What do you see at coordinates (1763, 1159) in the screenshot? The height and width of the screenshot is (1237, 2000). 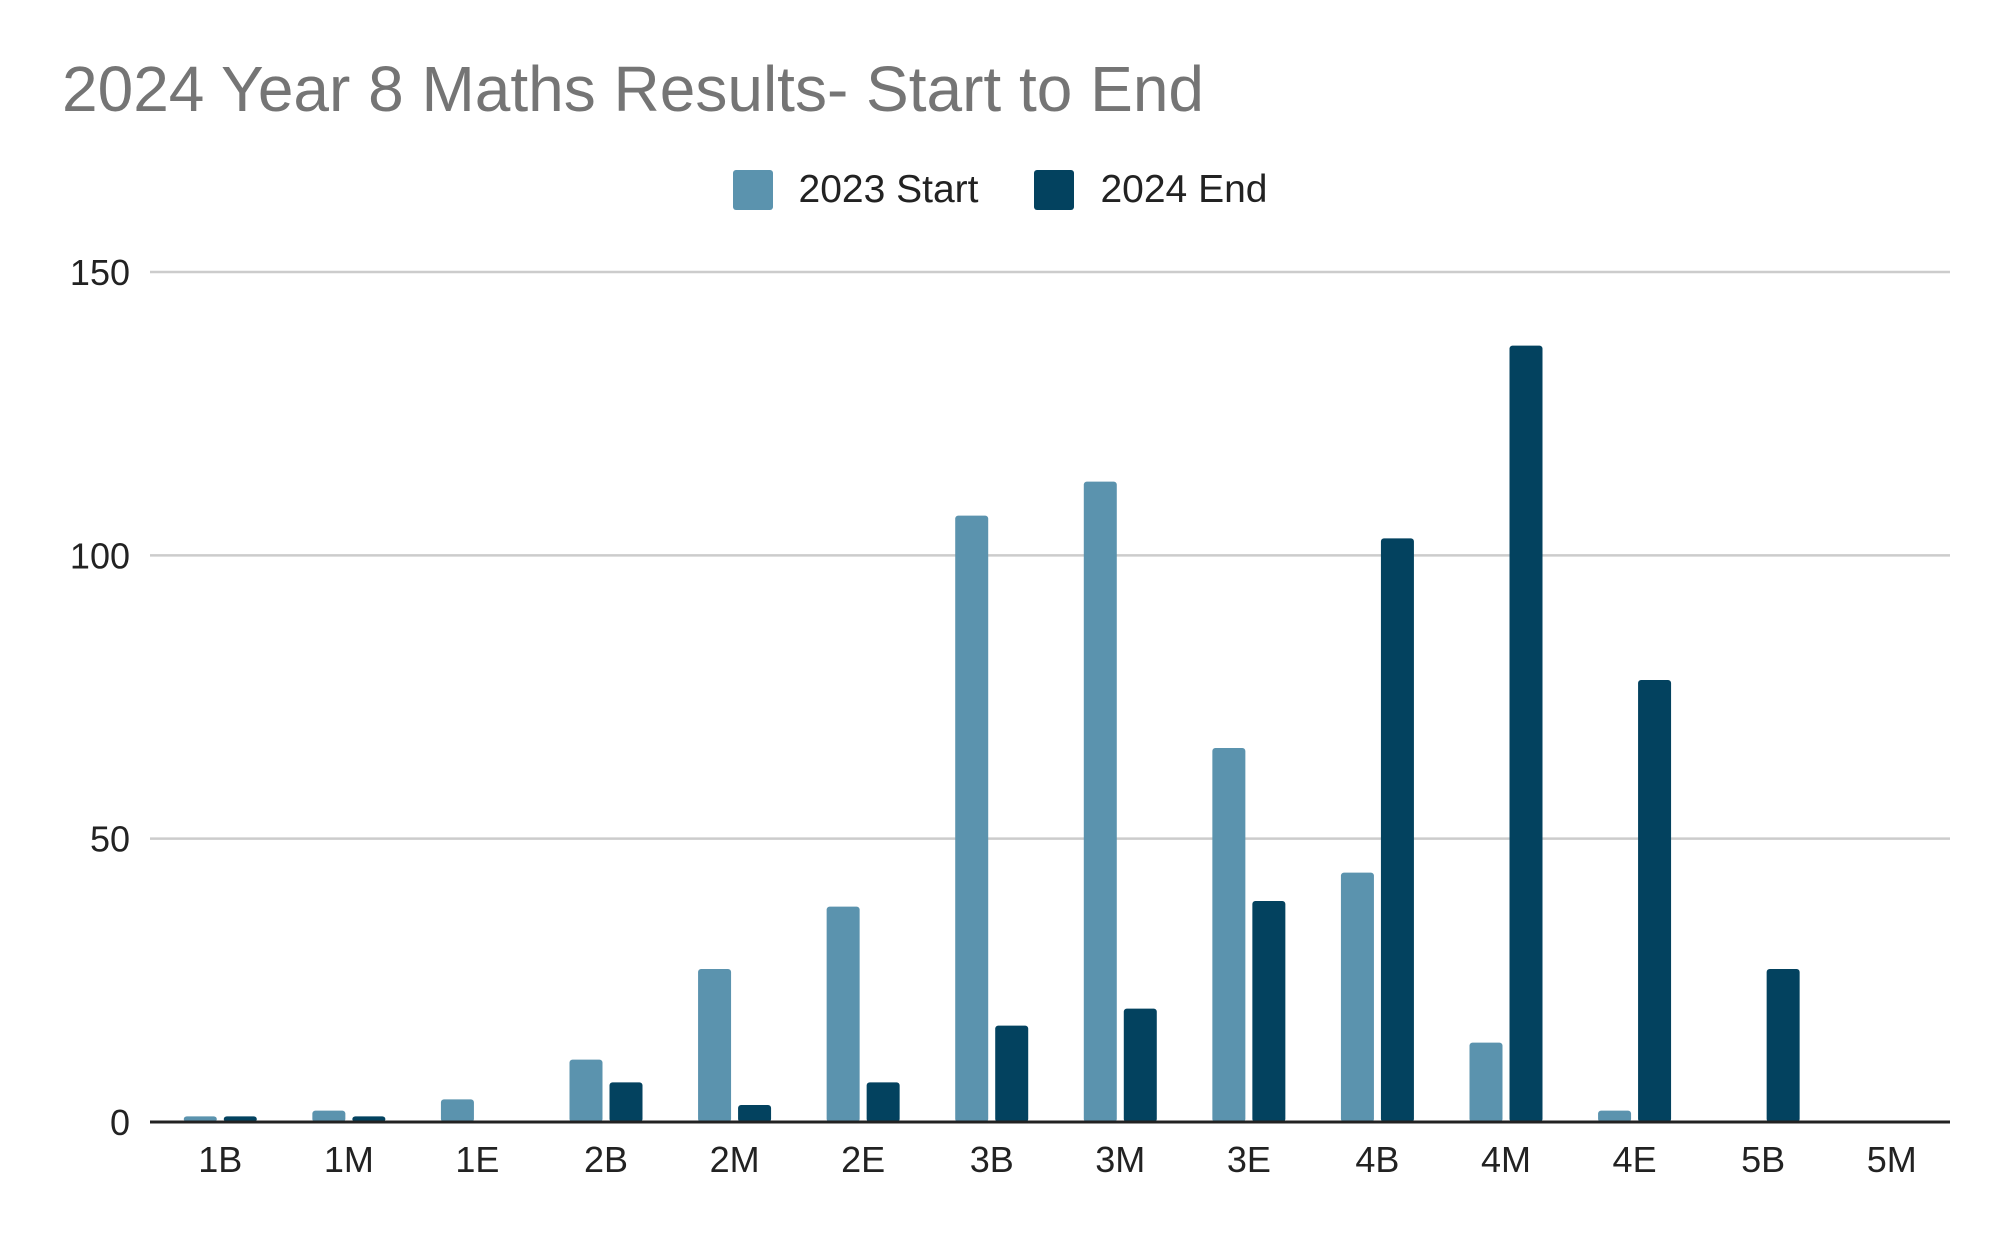 I see `x-tick-label: 5B` at bounding box center [1763, 1159].